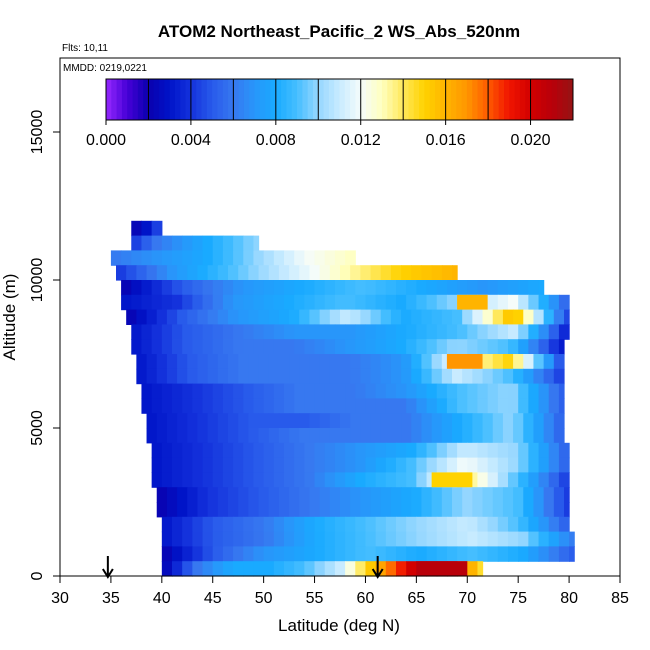  I want to click on x-tick-label: 70, so click(467, 598).